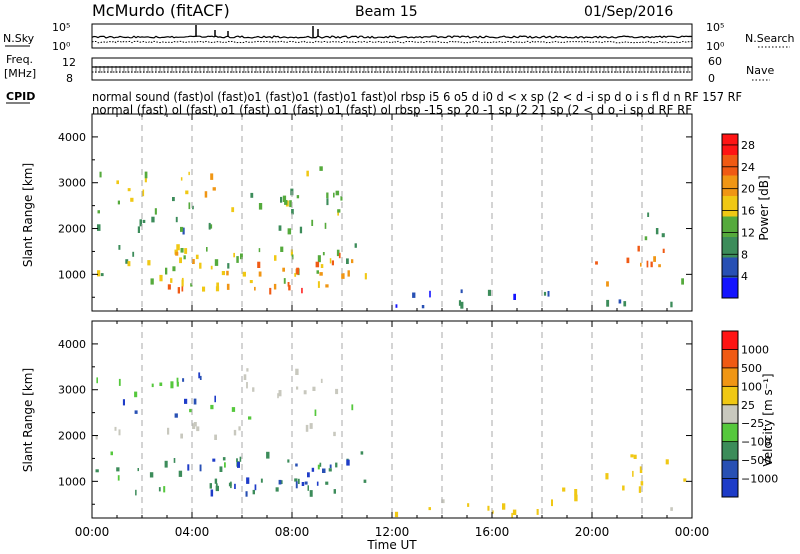  I want to click on power-y-label: Slant Range [km], so click(28, 215).